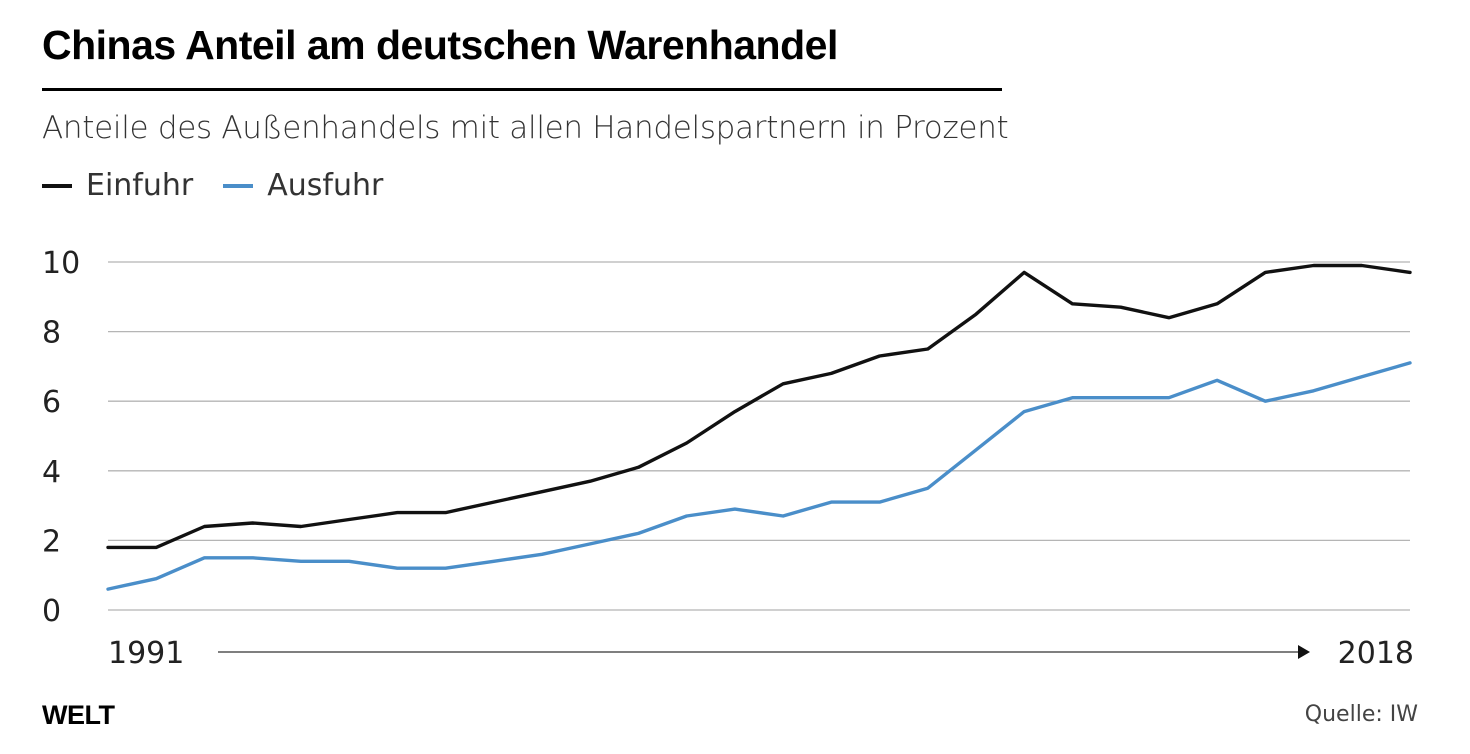 Image resolution: width=1470 pixels, height=754 pixels. What do you see at coordinates (78, 715) in the screenshot?
I see `welt-logo: WELT` at bounding box center [78, 715].